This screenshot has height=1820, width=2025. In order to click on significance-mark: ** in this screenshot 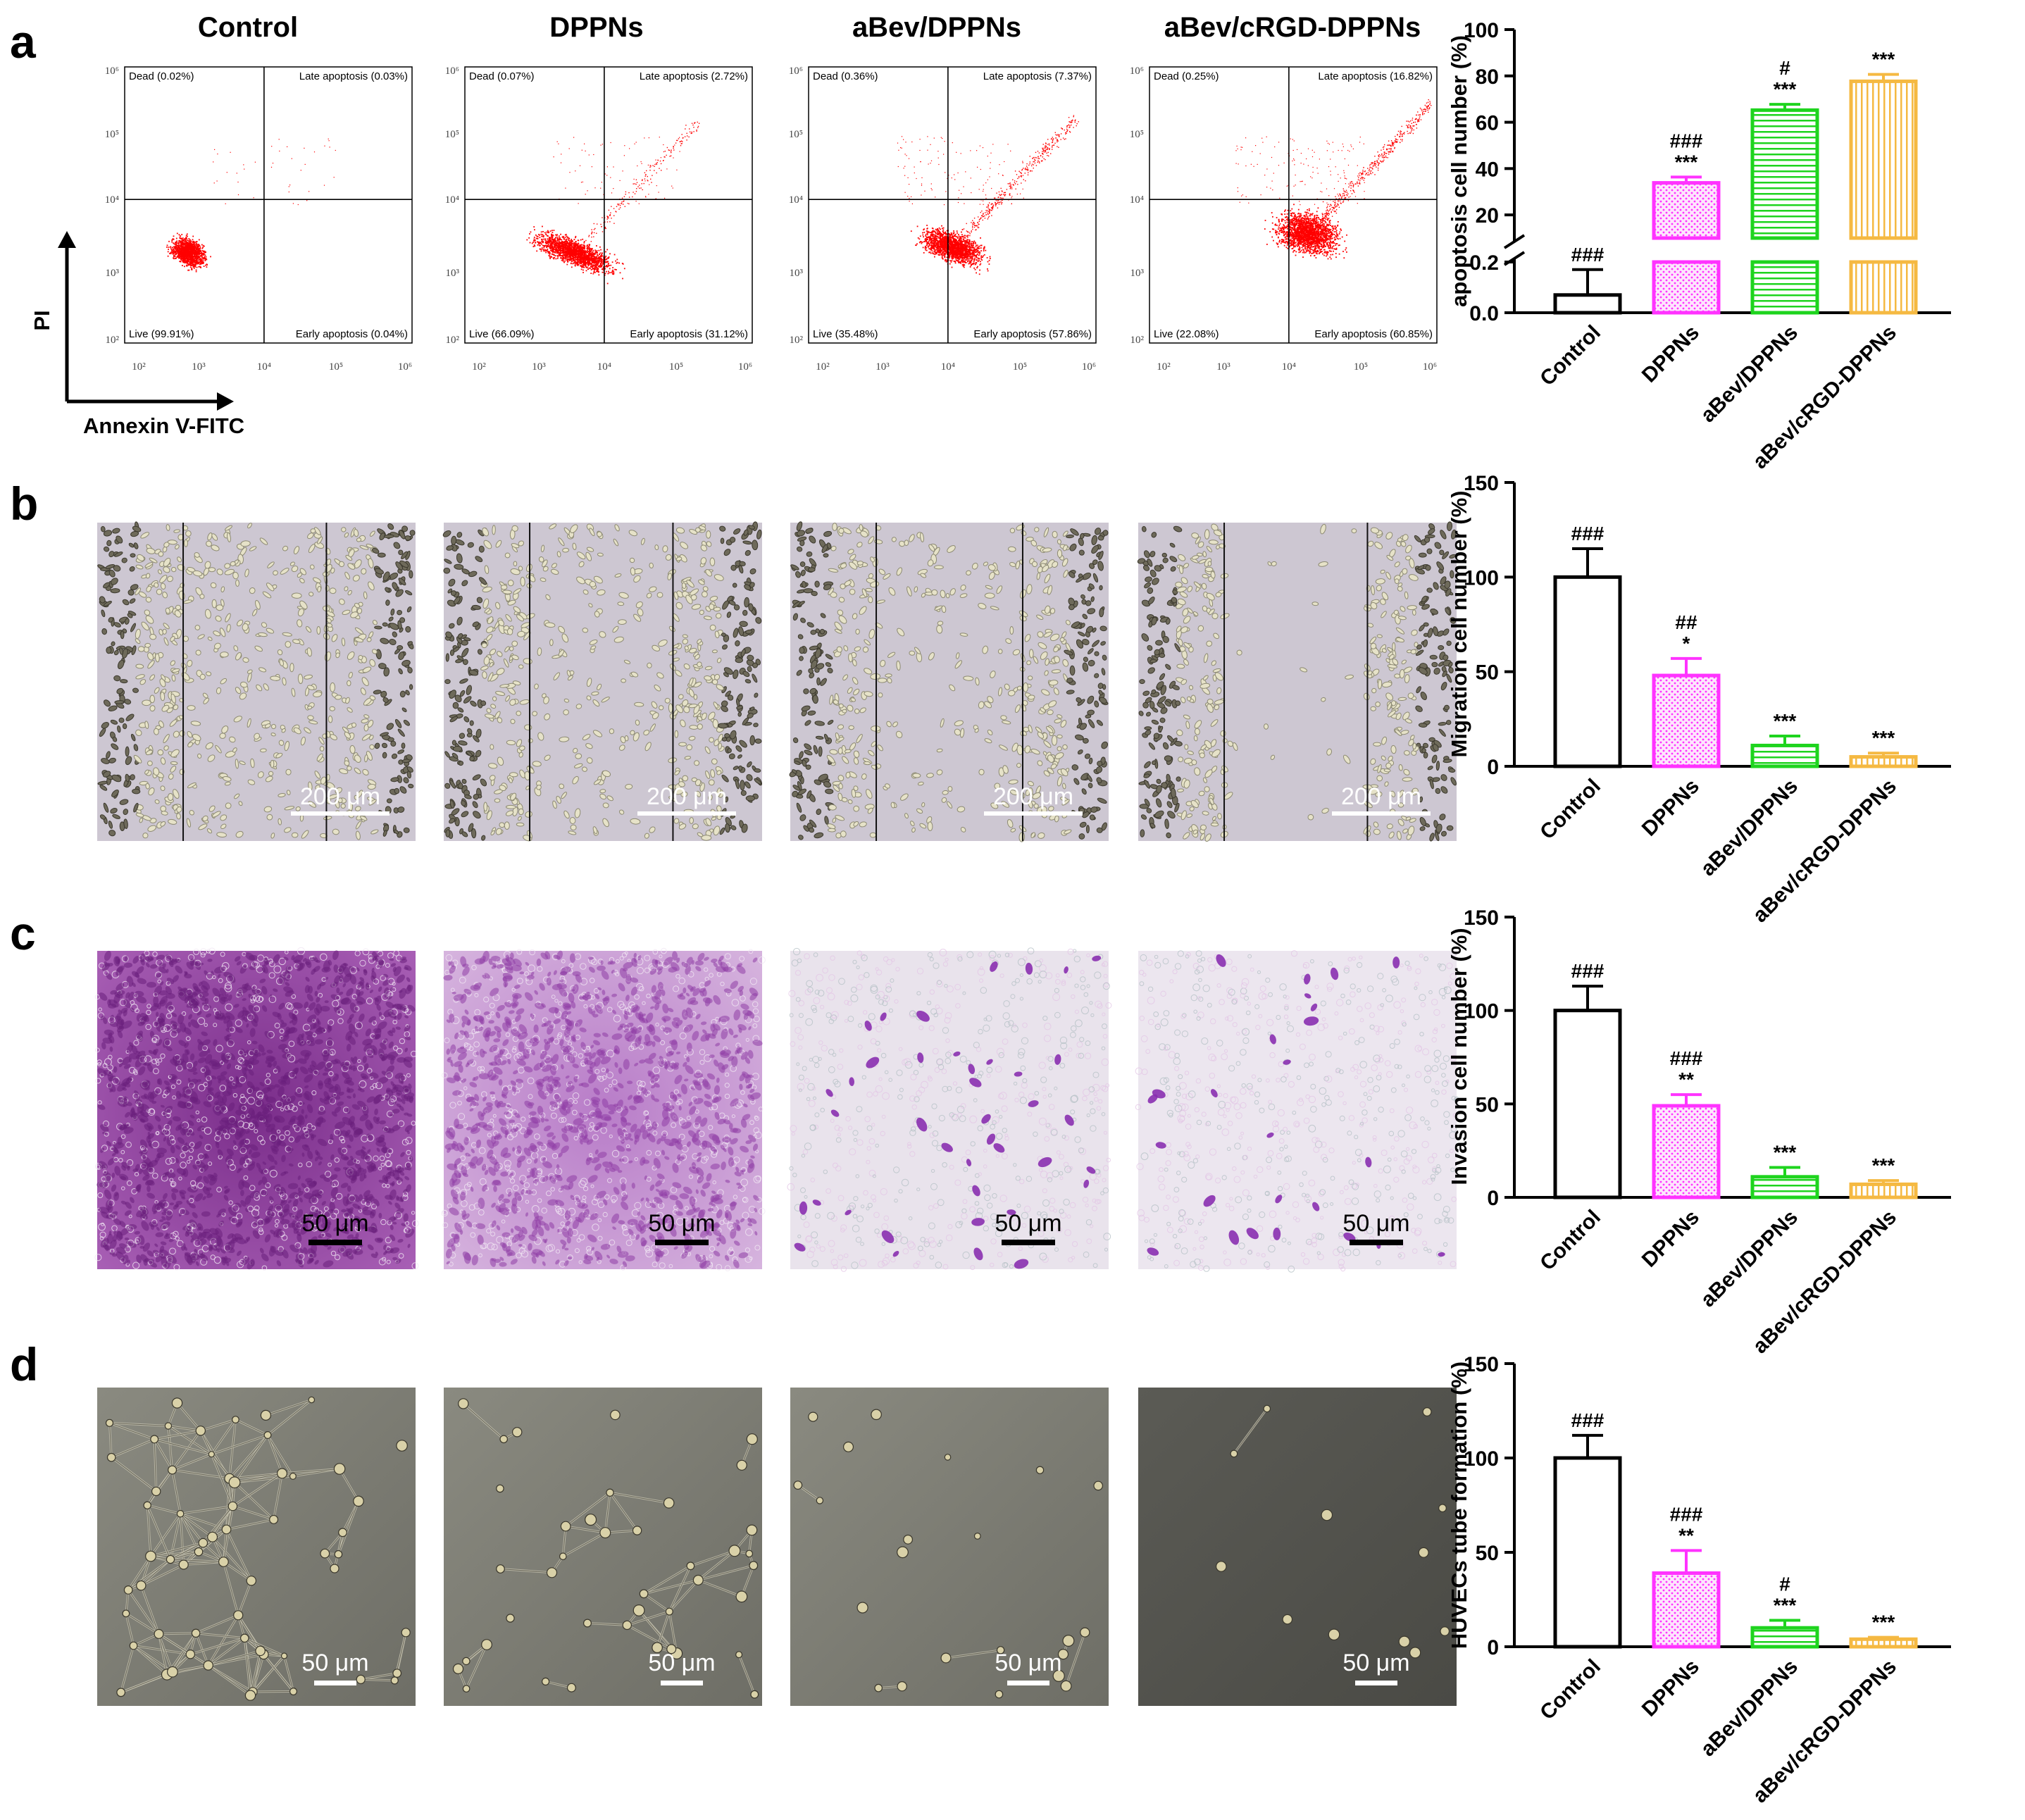, I will do `click(1686, 1535)`.